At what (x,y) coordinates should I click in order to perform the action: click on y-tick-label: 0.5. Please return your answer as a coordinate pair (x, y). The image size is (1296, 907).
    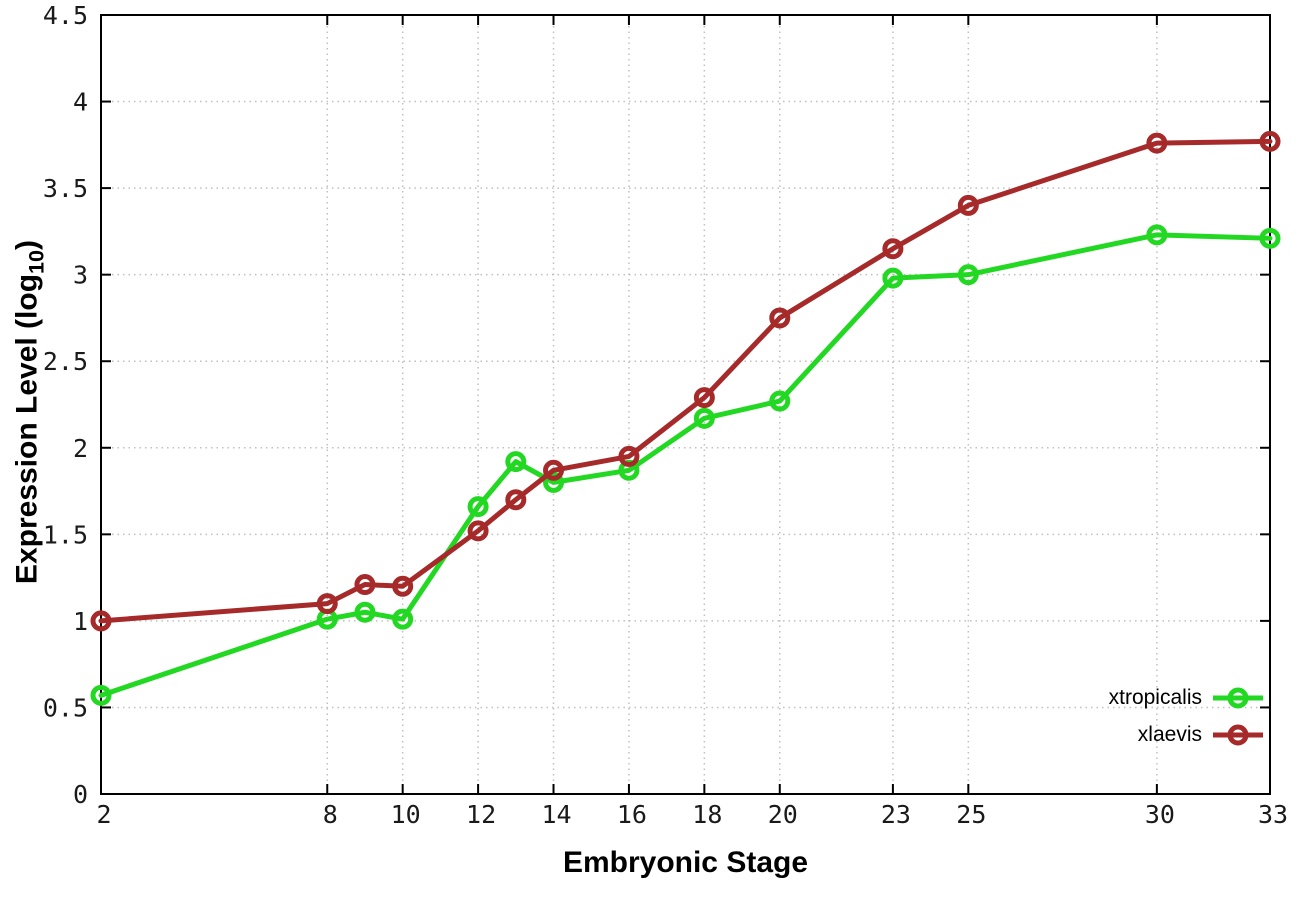
    Looking at the image, I should click on (65, 707).